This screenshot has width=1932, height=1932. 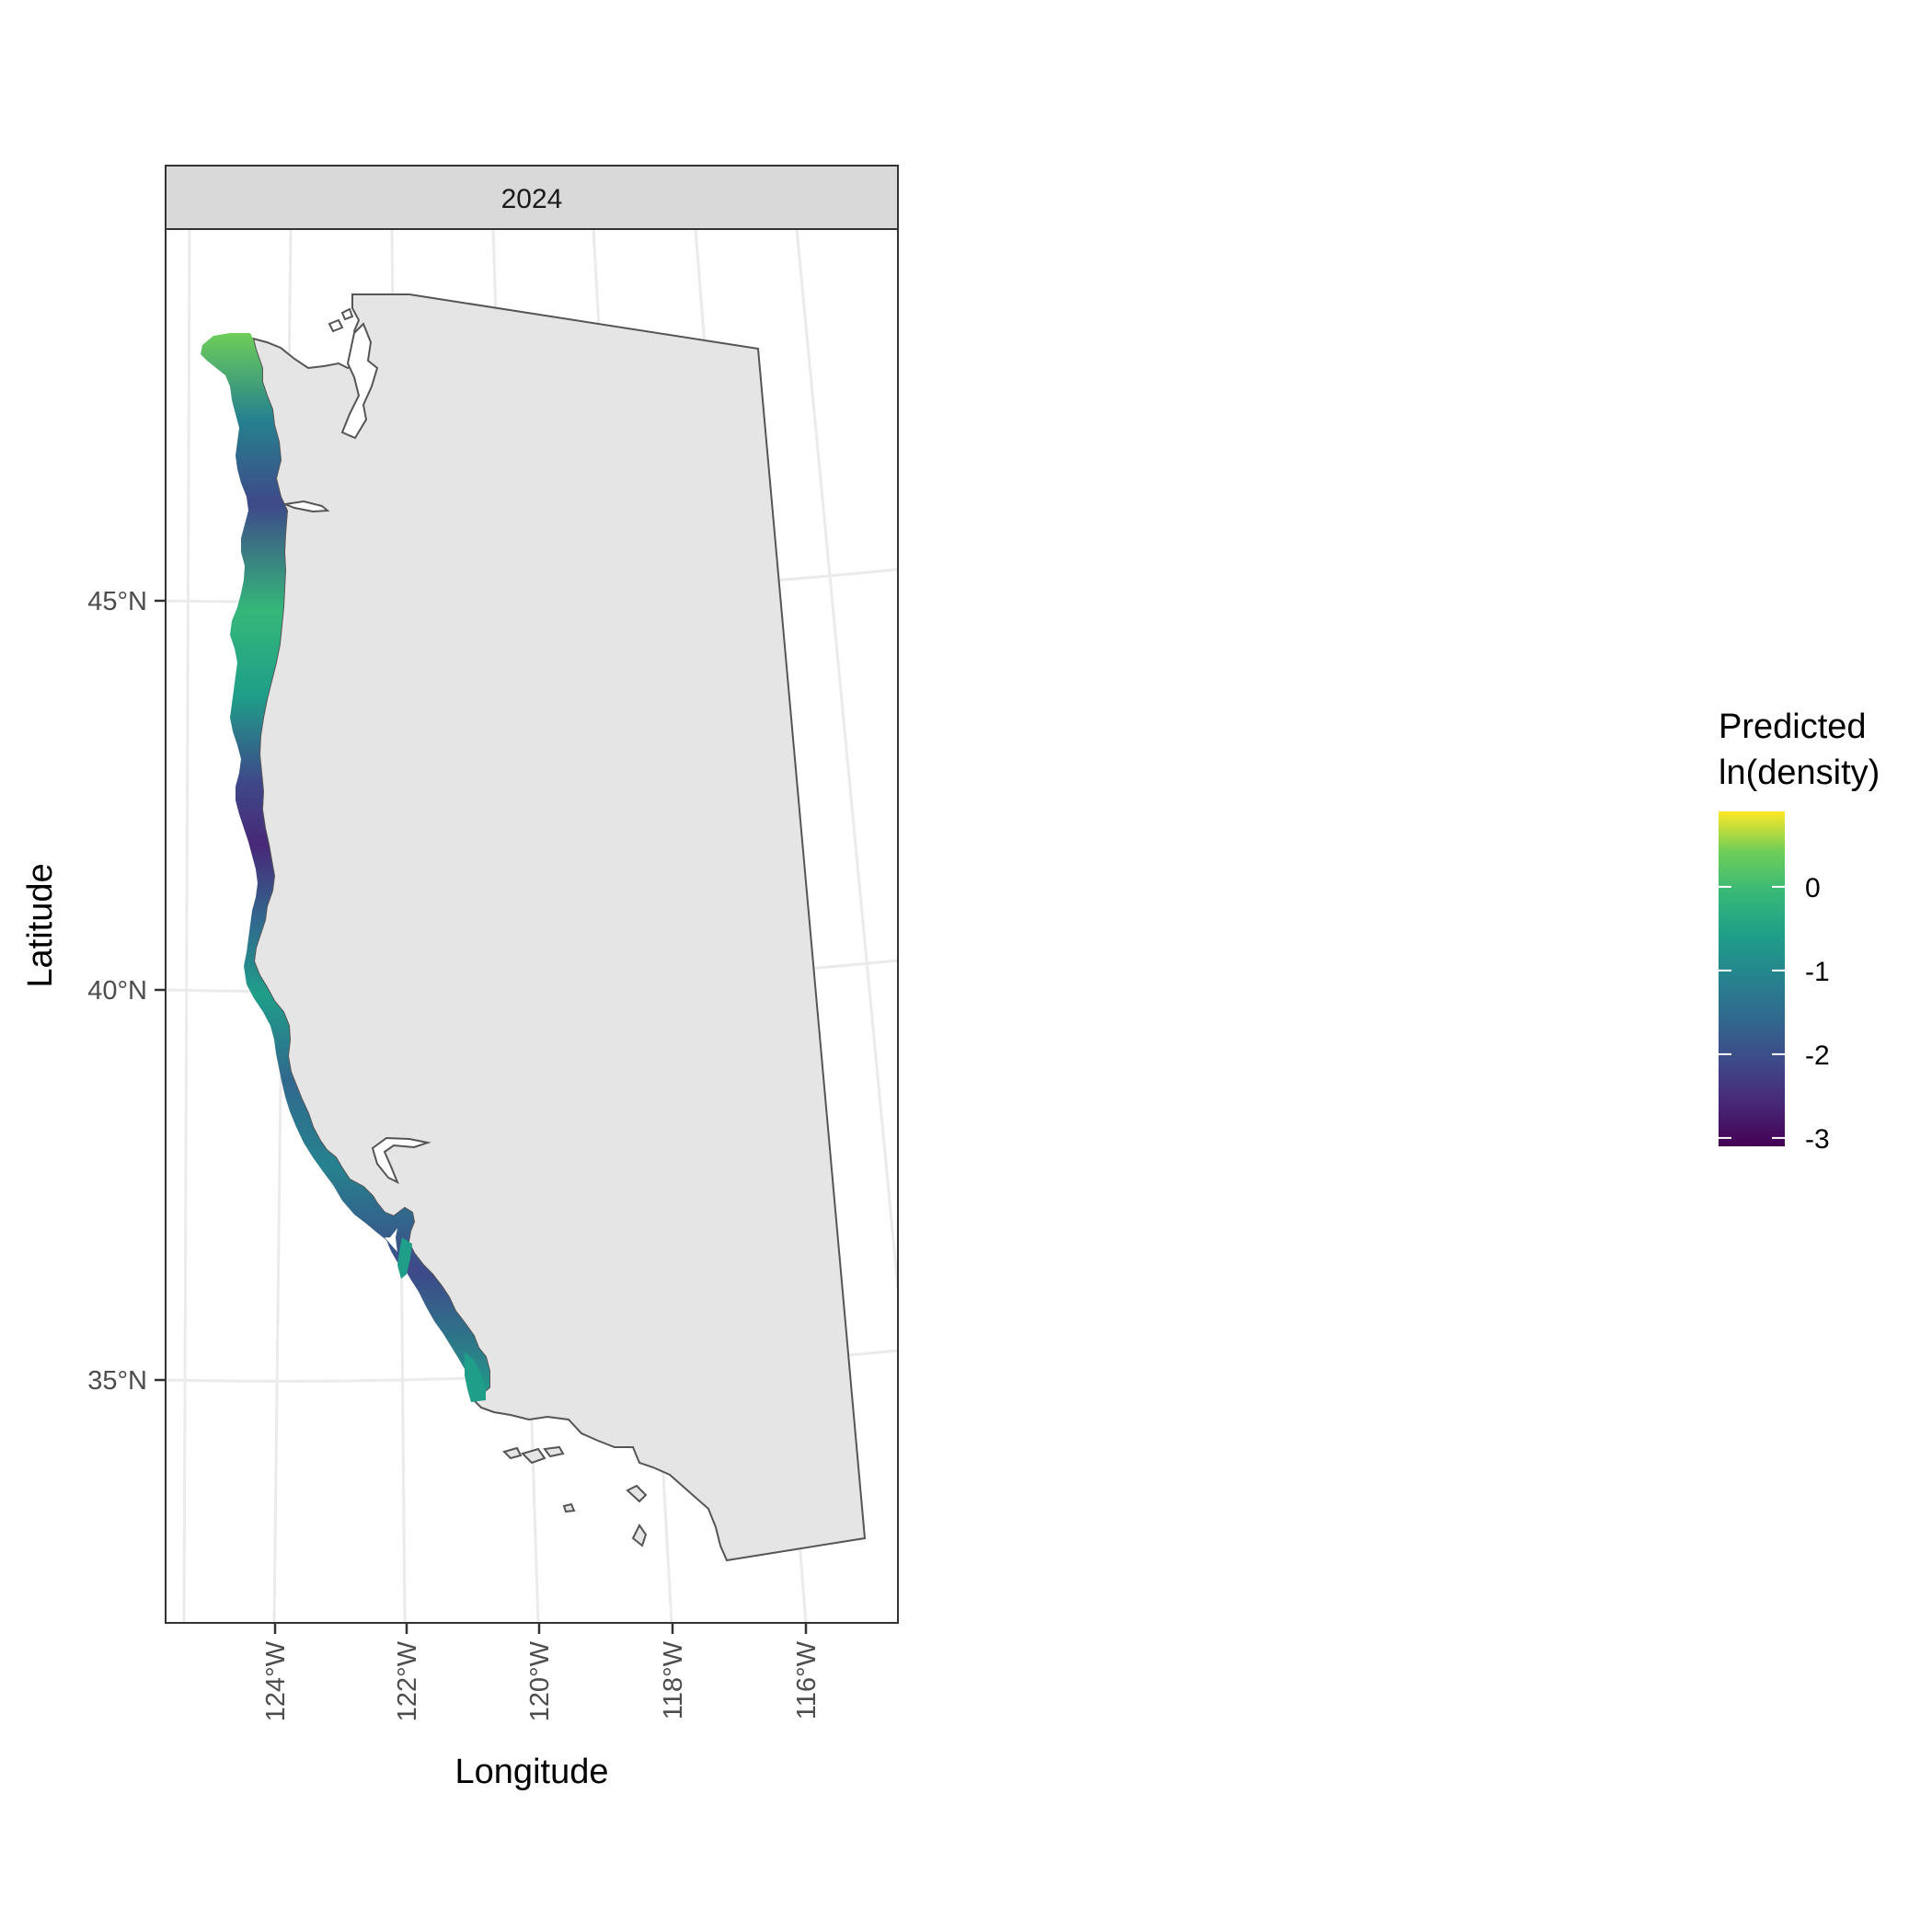 What do you see at coordinates (475, 1377) in the screenshot?
I see `density-band-south` at bounding box center [475, 1377].